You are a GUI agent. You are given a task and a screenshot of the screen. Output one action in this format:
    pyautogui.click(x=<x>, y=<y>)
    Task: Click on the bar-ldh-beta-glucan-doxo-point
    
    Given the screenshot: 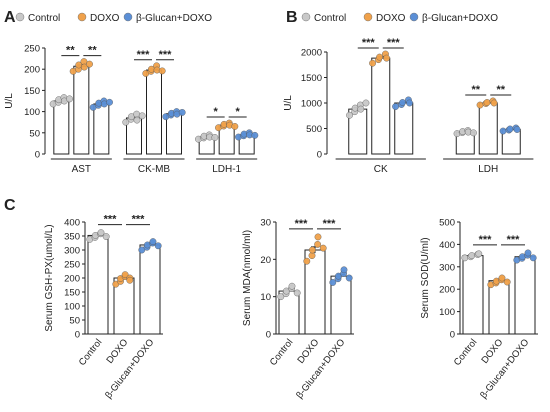 What is the action you would take?
    pyautogui.click(x=503, y=131)
    